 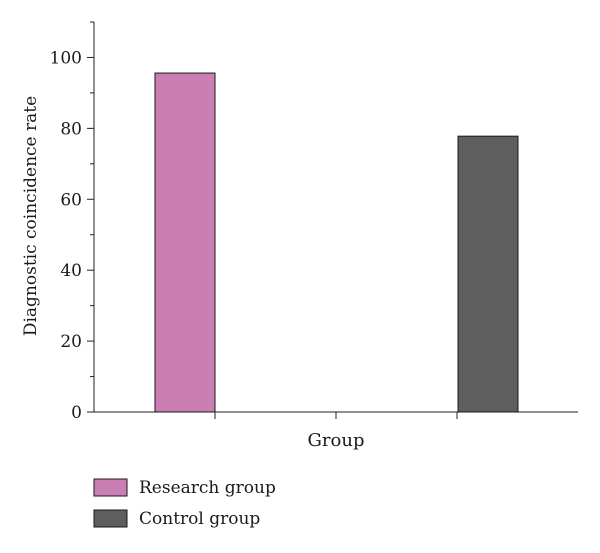 What do you see at coordinates (72, 222) in the screenshot?
I see `y-axis-ticks: 0 20 40 60 80 100` at bounding box center [72, 222].